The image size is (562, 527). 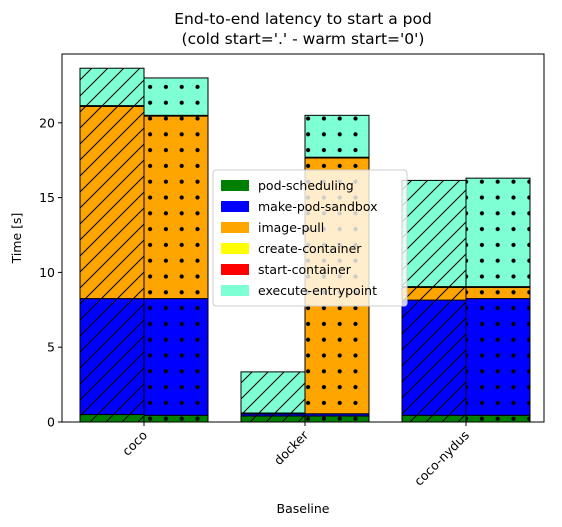 I want to click on bar-coco-nydus-warm-image-pull-hatch, so click(x=434, y=293).